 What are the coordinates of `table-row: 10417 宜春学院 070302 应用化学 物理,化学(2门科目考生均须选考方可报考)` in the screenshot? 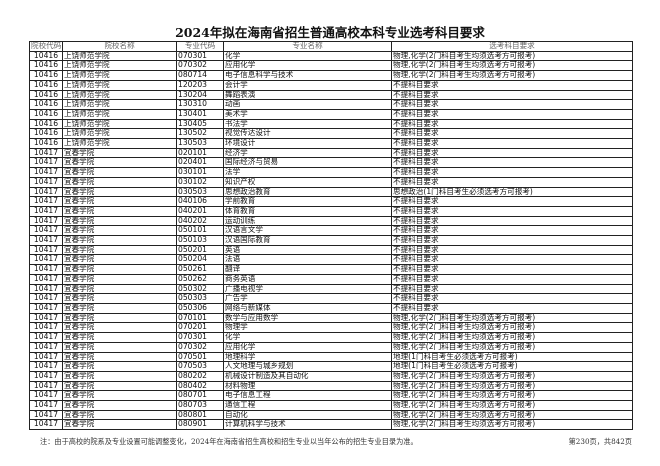 It's located at (331, 347).